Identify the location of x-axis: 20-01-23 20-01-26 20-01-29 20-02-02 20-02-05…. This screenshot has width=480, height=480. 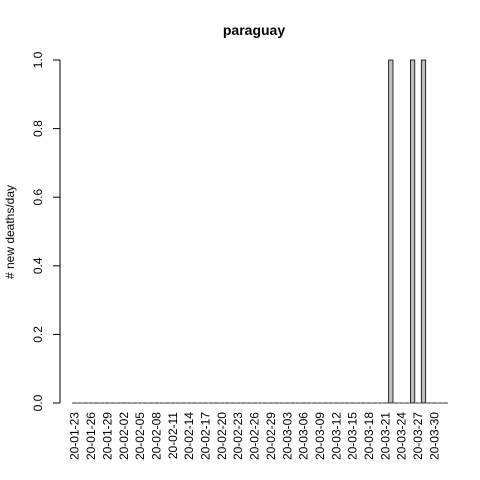
(255, 436).